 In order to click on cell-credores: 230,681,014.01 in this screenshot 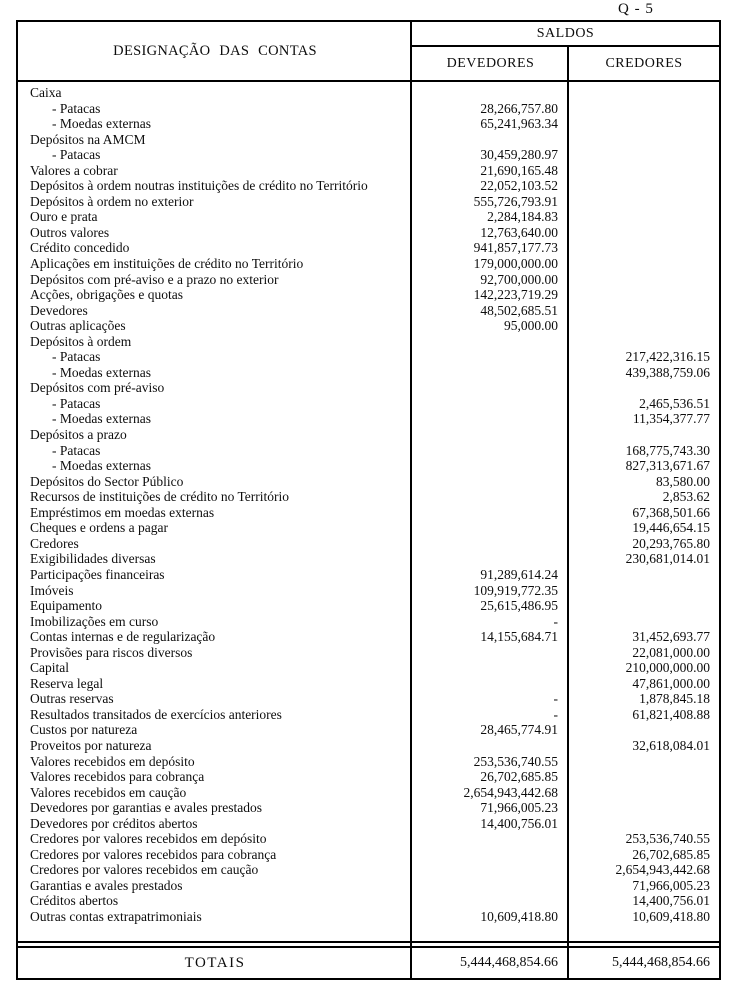, I will do `click(667, 559)`.